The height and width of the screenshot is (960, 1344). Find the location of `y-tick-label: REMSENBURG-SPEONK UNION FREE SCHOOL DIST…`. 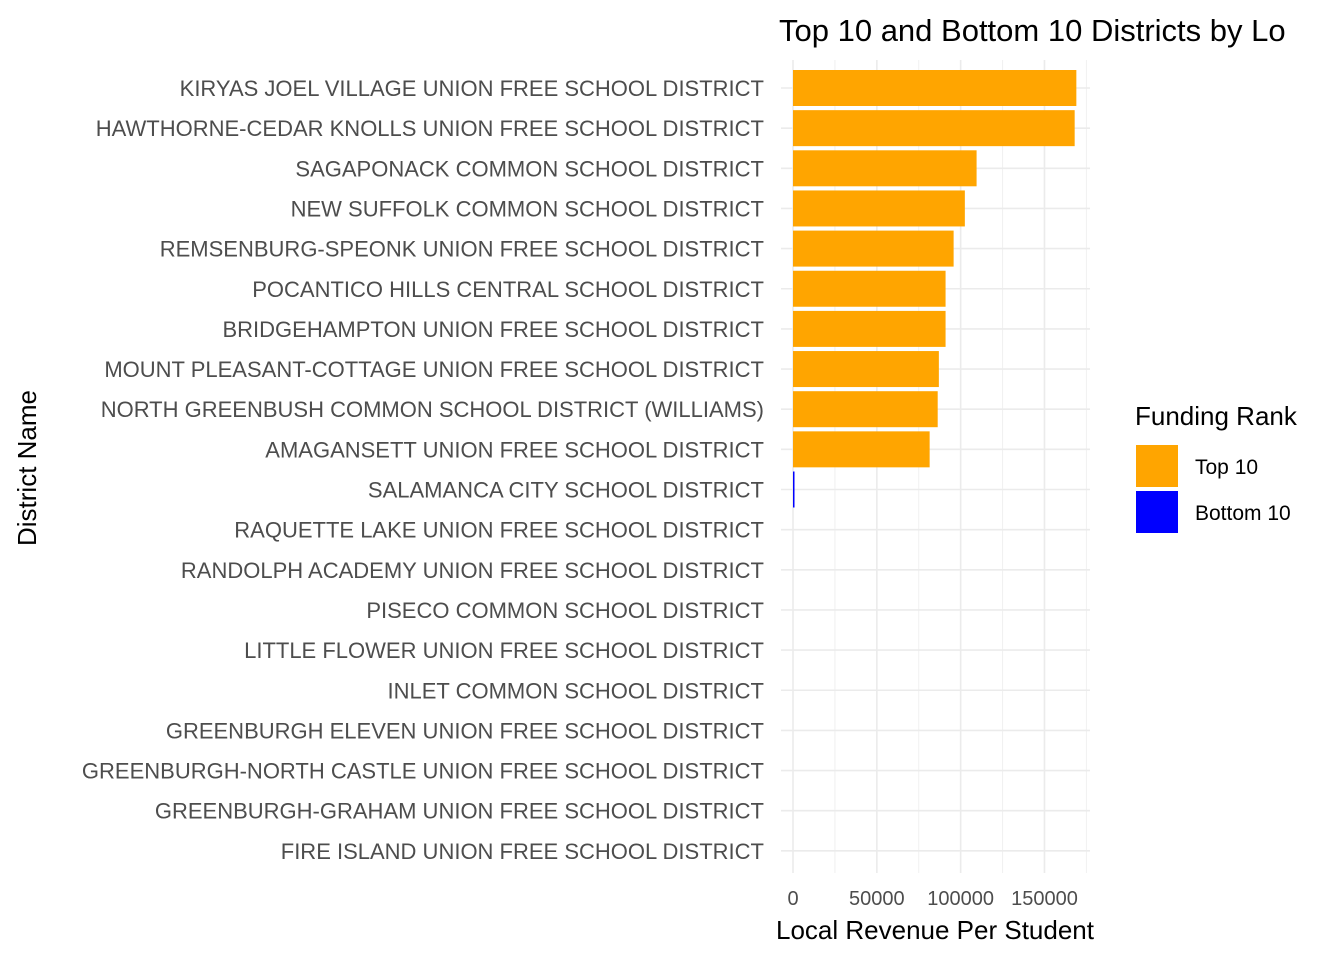

y-tick-label: REMSENBURG-SPEONK UNION FREE SCHOOL DIST… is located at coordinates (462, 249).